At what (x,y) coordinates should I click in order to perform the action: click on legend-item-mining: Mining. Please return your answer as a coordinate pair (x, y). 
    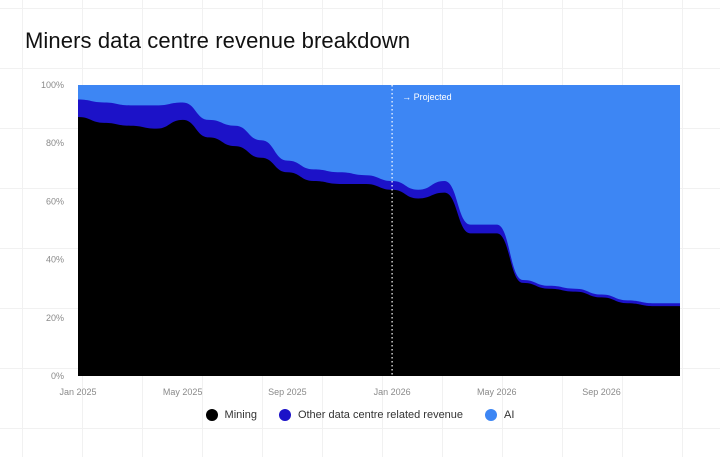
    Looking at the image, I should click on (231, 415).